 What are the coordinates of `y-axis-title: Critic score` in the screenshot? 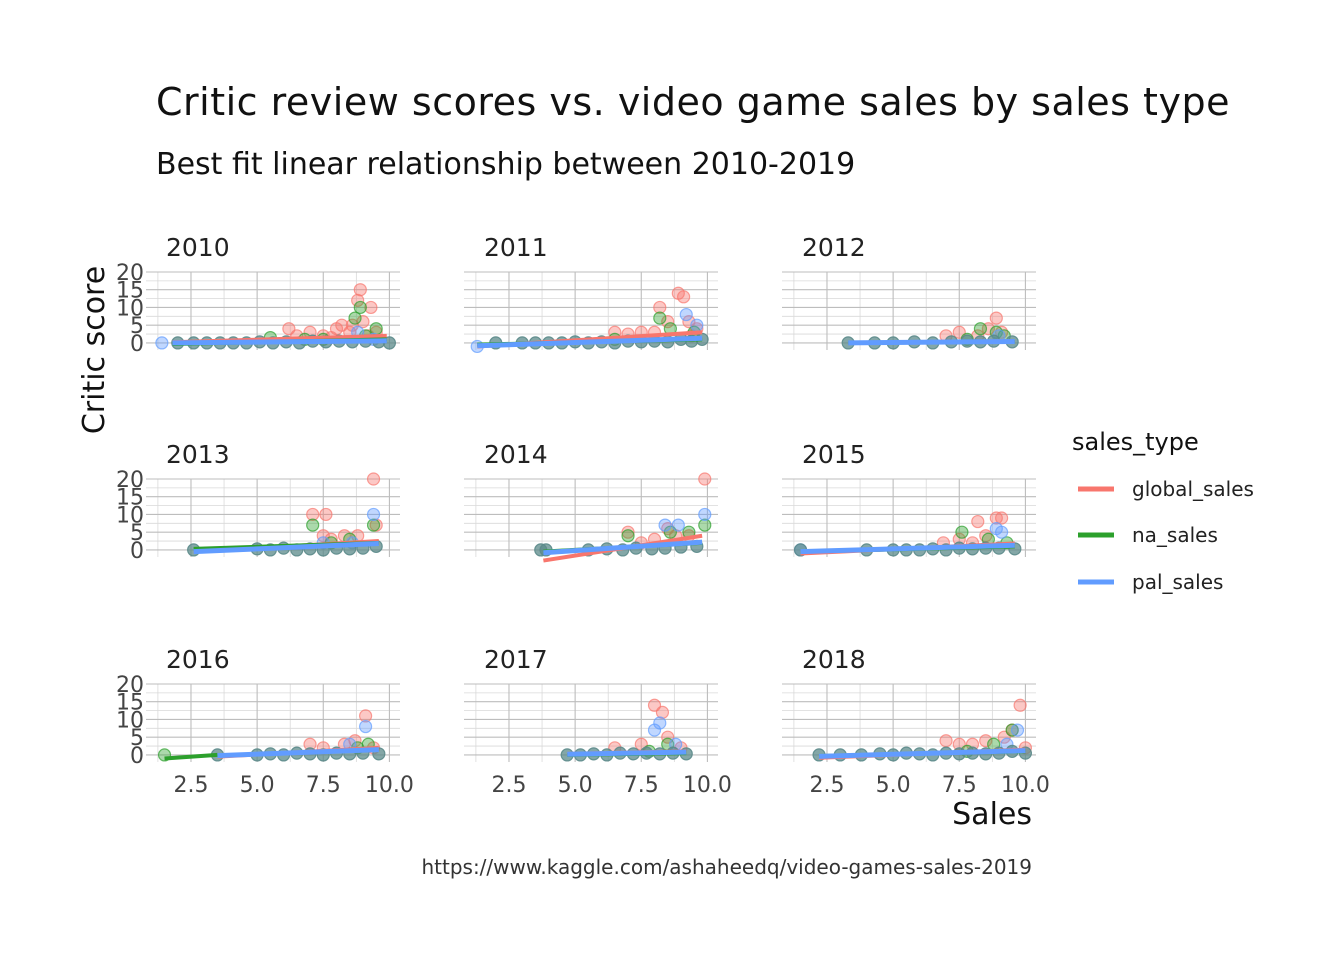 It's located at (94, 350).